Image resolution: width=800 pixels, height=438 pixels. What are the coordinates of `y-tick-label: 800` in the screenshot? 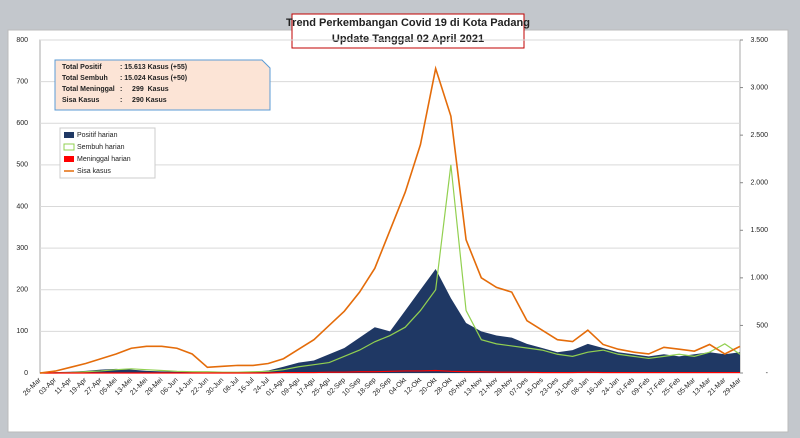 It's located at (22, 40).